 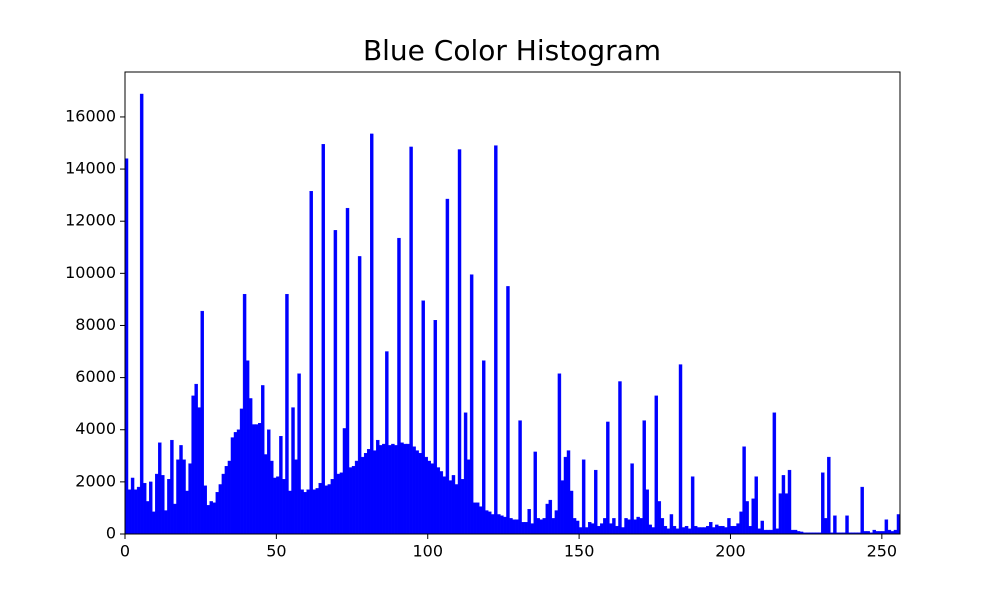 What do you see at coordinates (95, 324) in the screenshot?
I see `y-tick-label: 8000` at bounding box center [95, 324].